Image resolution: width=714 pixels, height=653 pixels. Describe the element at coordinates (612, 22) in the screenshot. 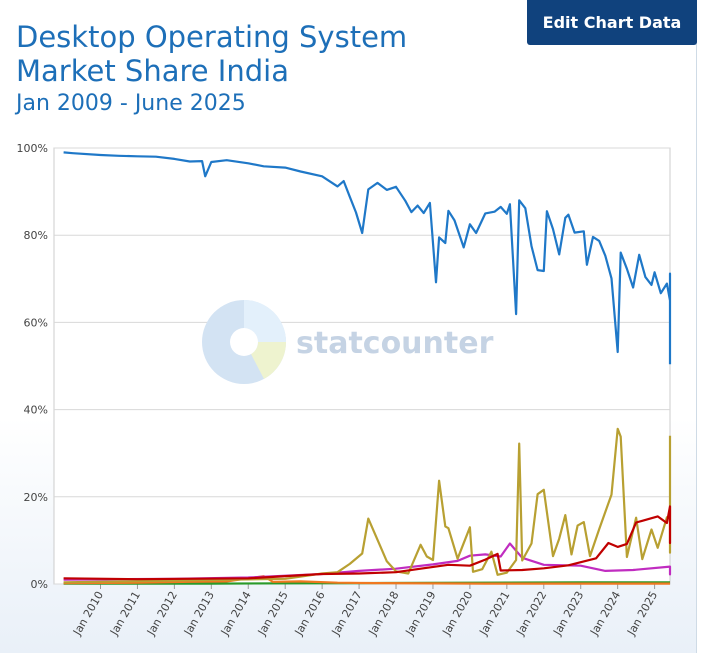

I see `edit-chart-data-button: Edit Chart Data` at that location.